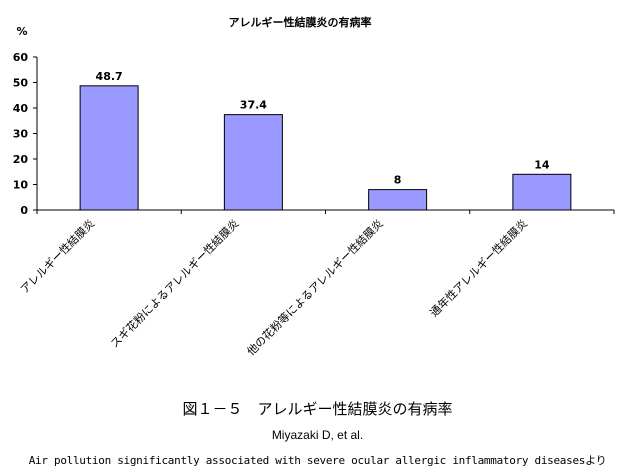 The height and width of the screenshot is (475, 635). I want to click on bar-data-label: 8, so click(398, 180).